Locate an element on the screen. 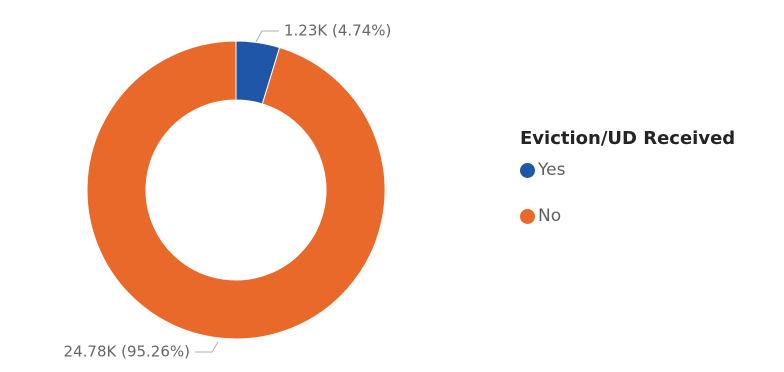 This screenshot has width=784, height=372. legend-item-yes: Yes is located at coordinates (627, 170).